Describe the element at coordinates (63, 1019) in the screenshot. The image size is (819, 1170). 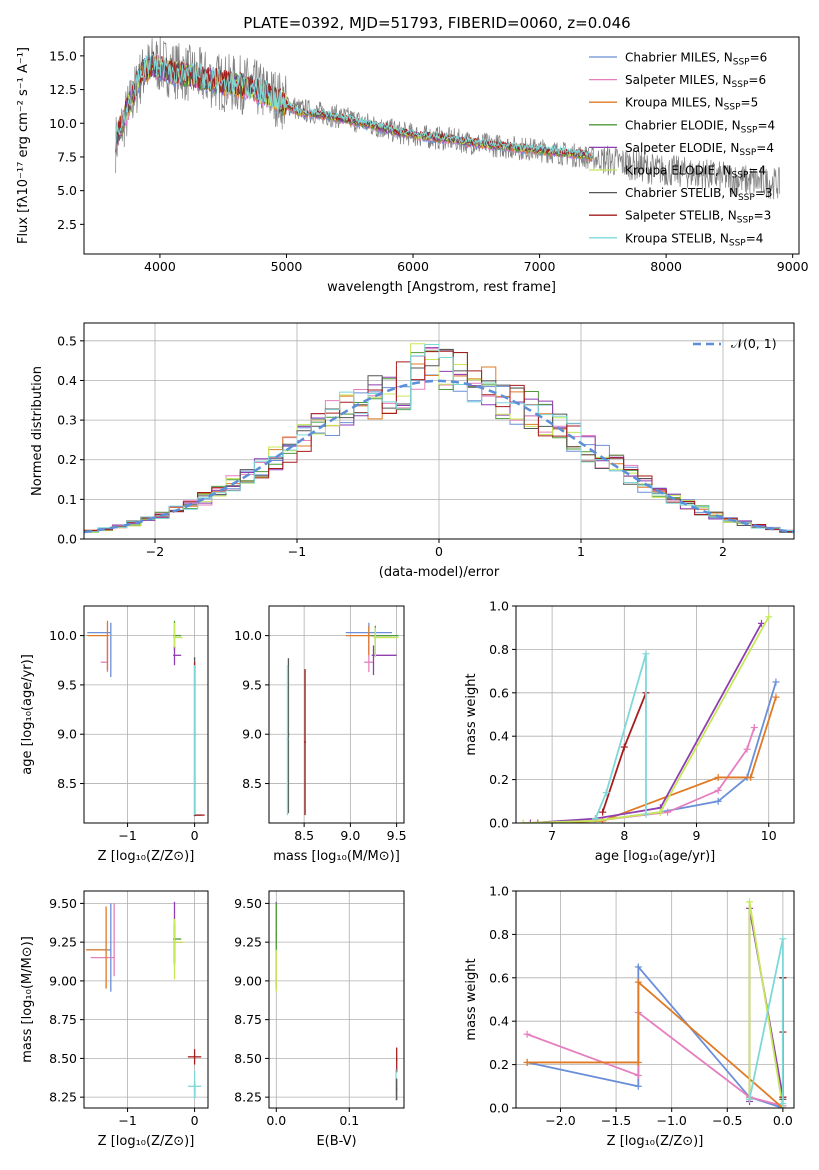
I see `y-tick-label: 8.75` at that location.